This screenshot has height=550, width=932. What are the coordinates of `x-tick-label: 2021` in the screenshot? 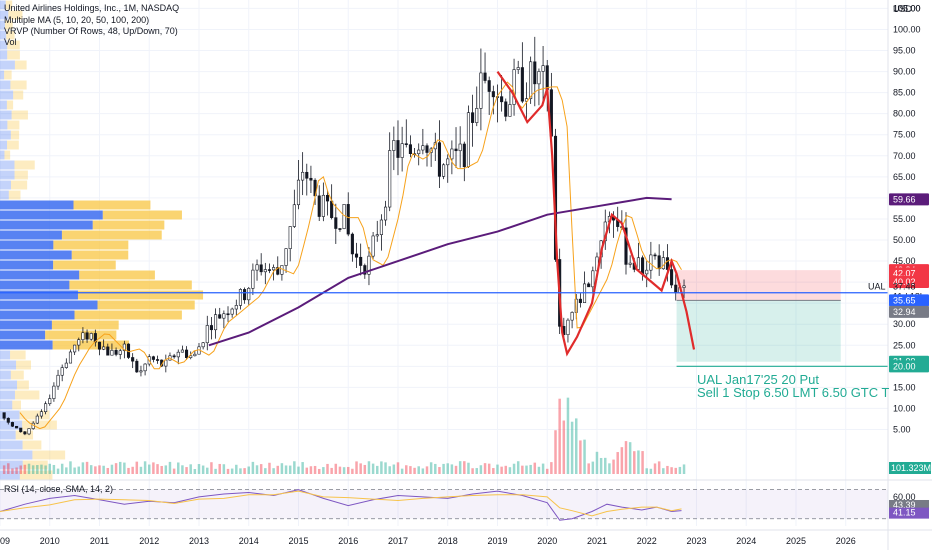 It's located at (597, 541).